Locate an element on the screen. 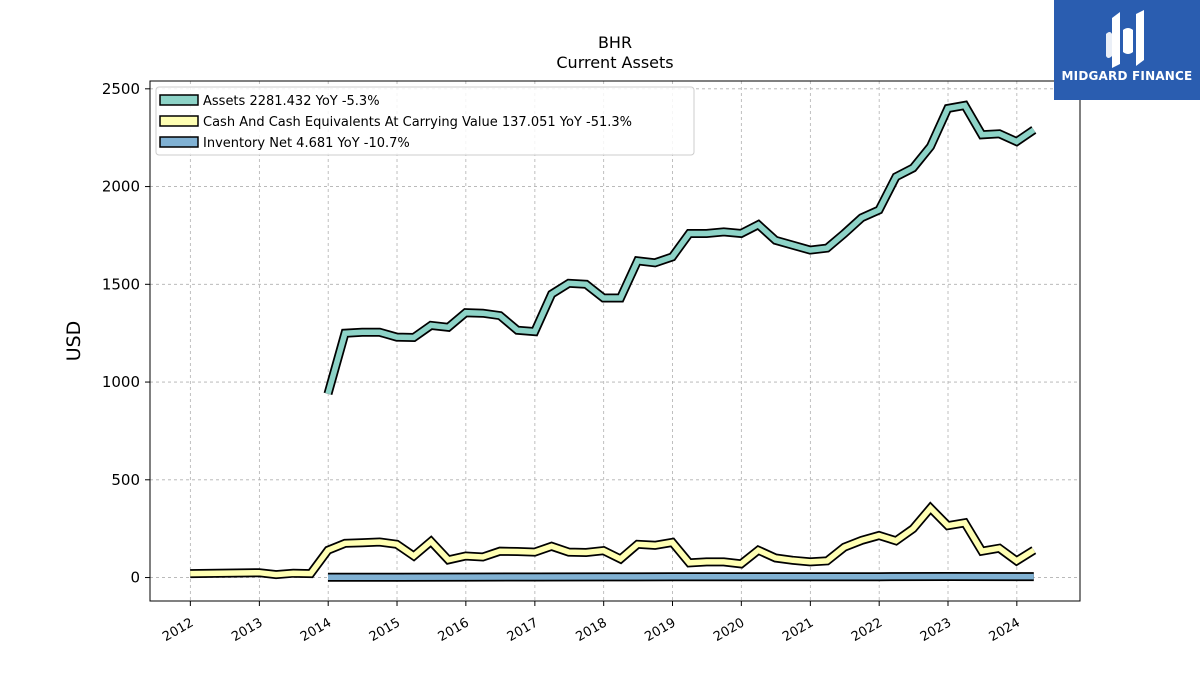 The width and height of the screenshot is (1200, 675). x-tick-label: 2016 is located at coordinates (454, 630).